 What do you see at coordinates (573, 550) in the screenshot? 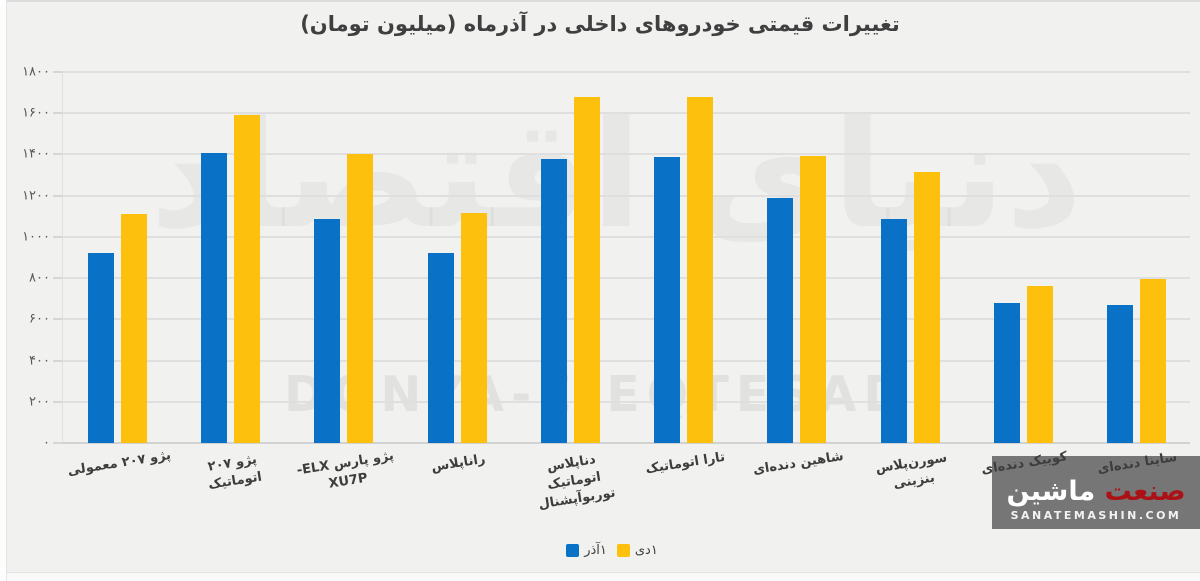
I see `legend-swatch-azar` at bounding box center [573, 550].